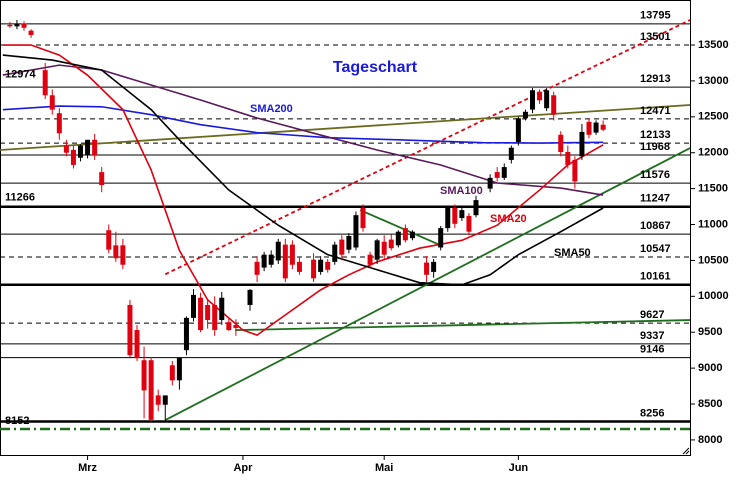  What do you see at coordinates (655, 175) in the screenshot?
I see `level-label: 11576` at bounding box center [655, 175].